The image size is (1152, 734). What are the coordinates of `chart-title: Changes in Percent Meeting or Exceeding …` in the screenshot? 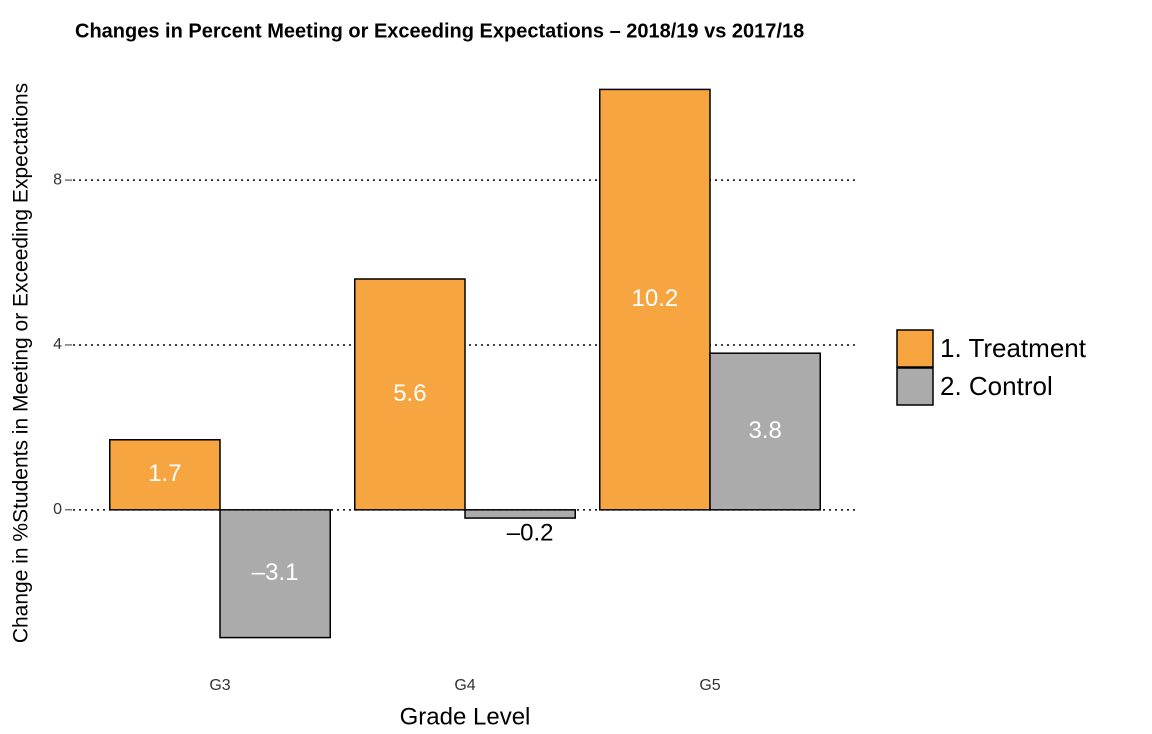 It's located at (439, 31).